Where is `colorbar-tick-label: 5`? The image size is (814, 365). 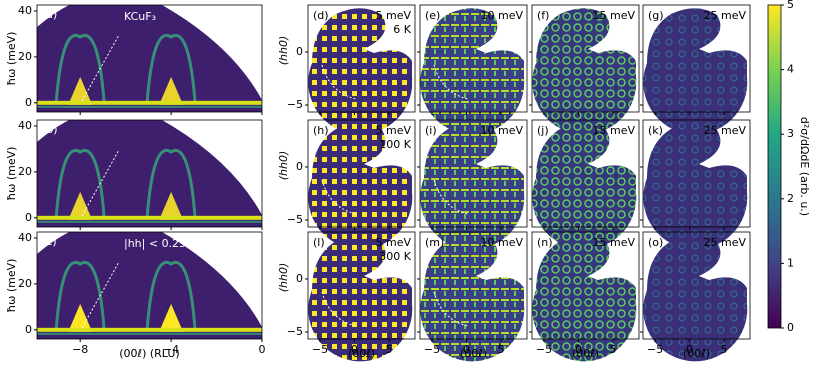
colorbar-tick-label: 5 is located at coordinates (790, 5).